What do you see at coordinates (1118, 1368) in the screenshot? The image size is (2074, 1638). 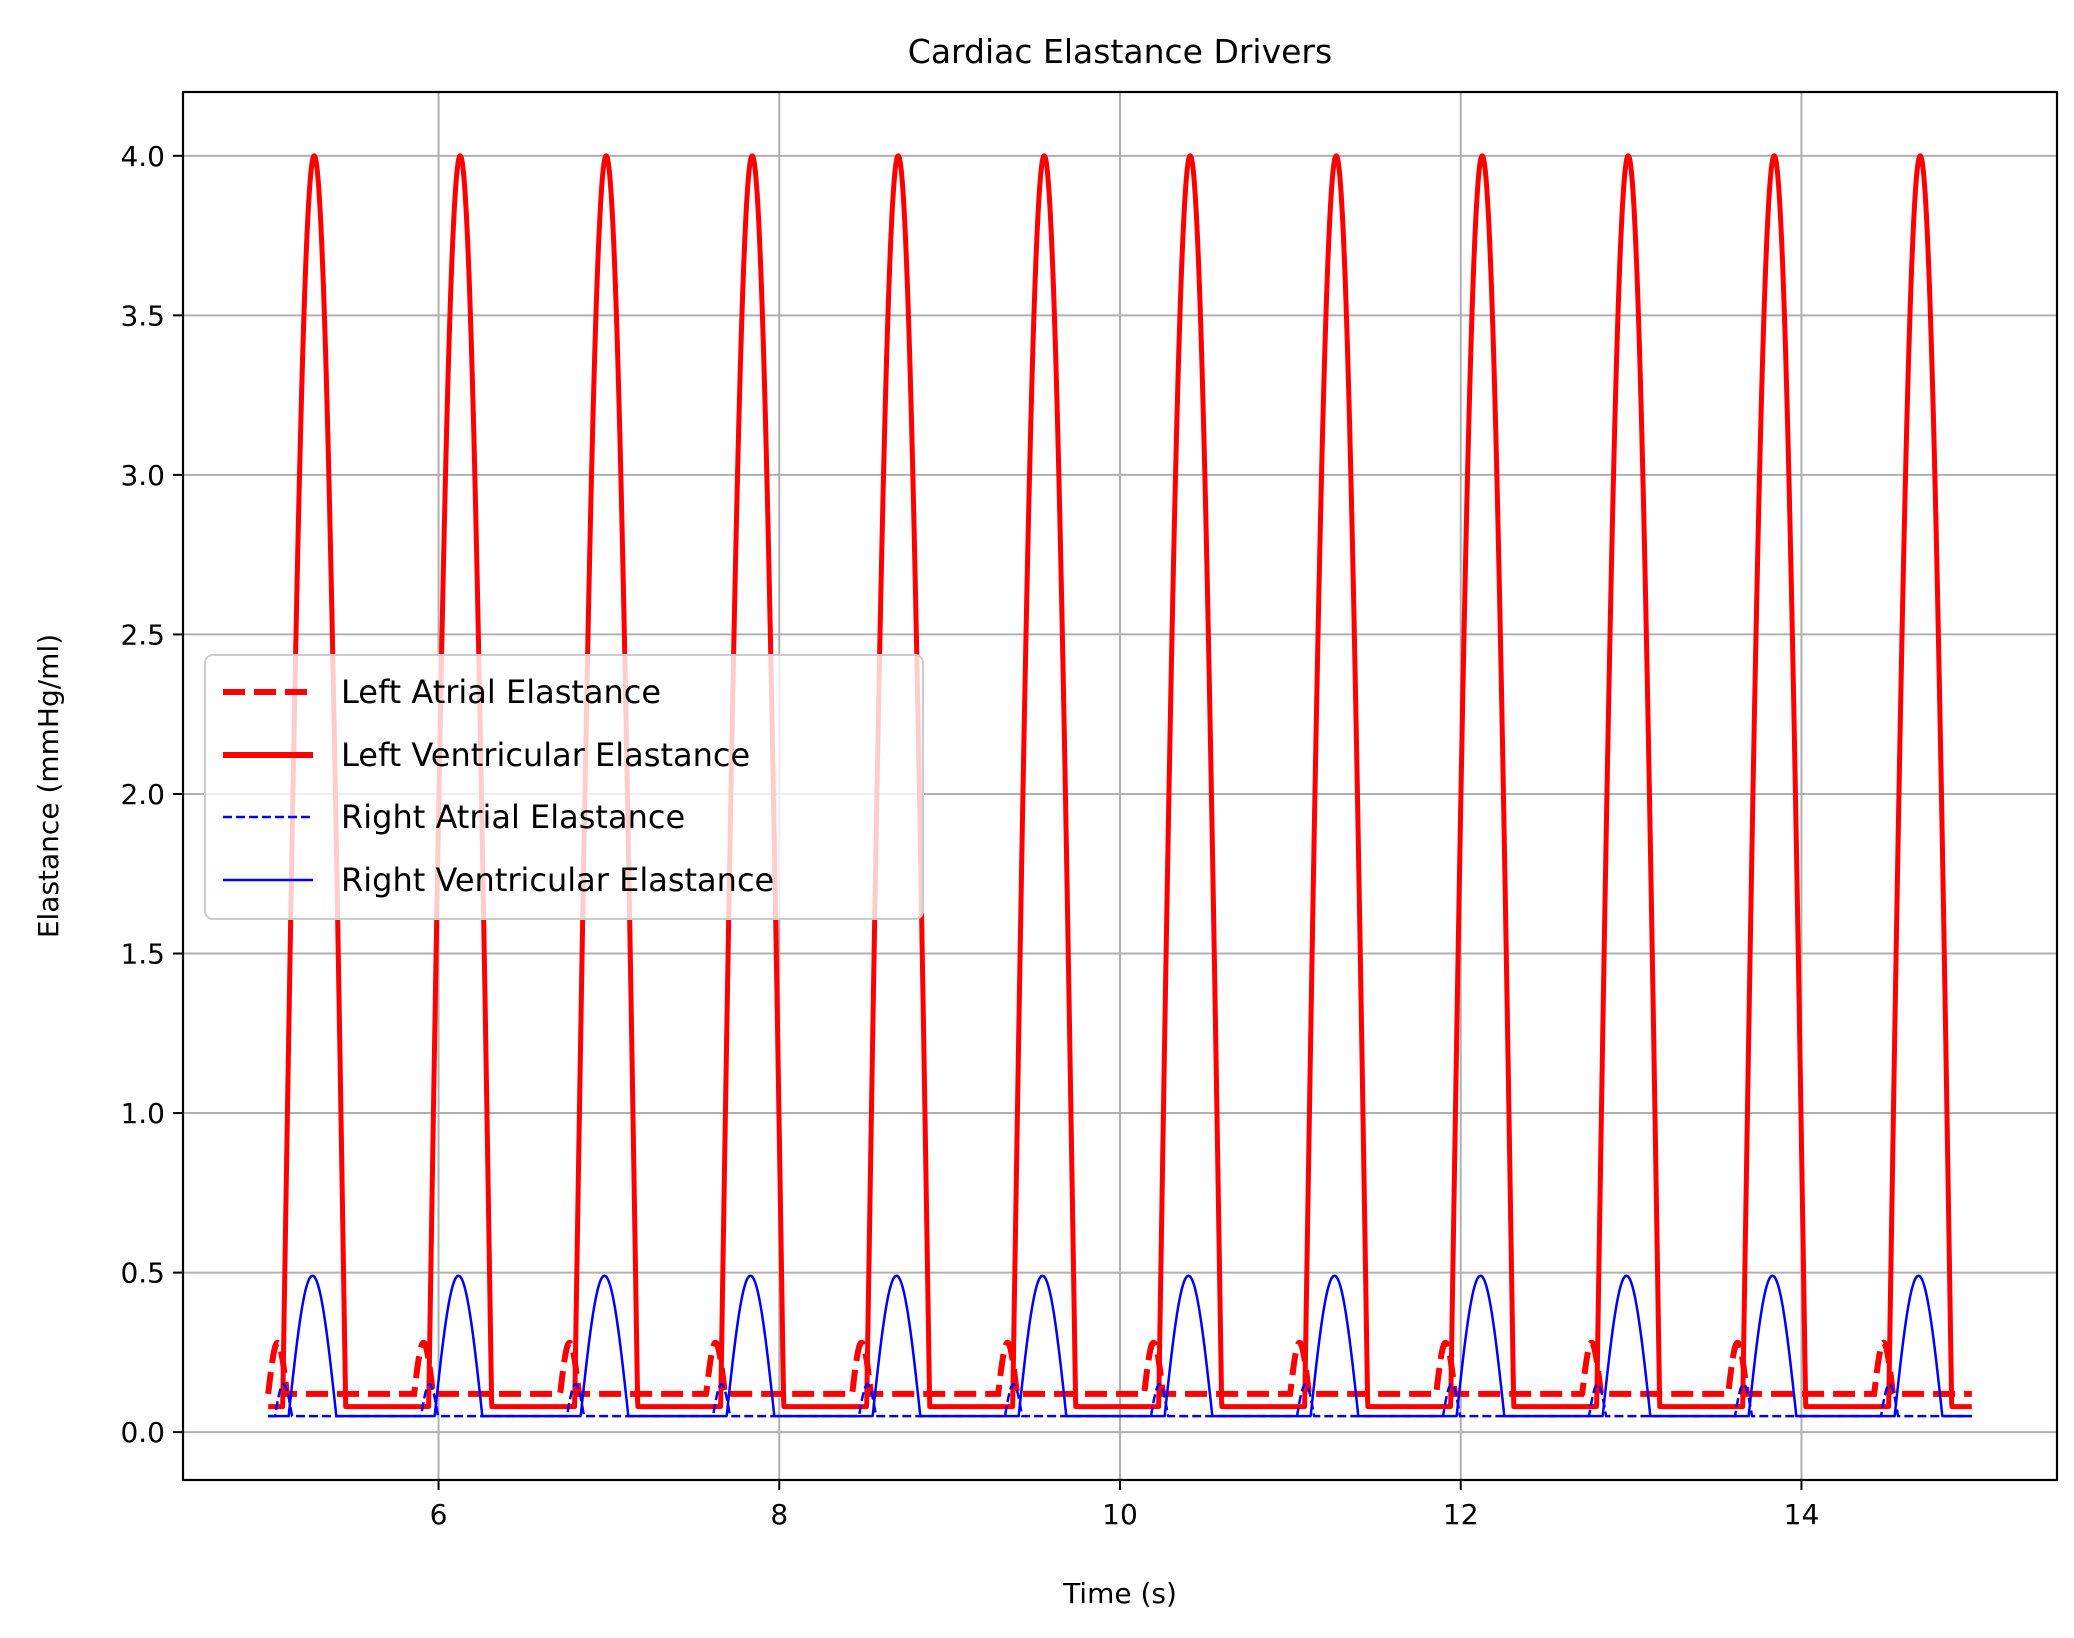 I see `series-left-atrial-elastance` at bounding box center [1118, 1368].